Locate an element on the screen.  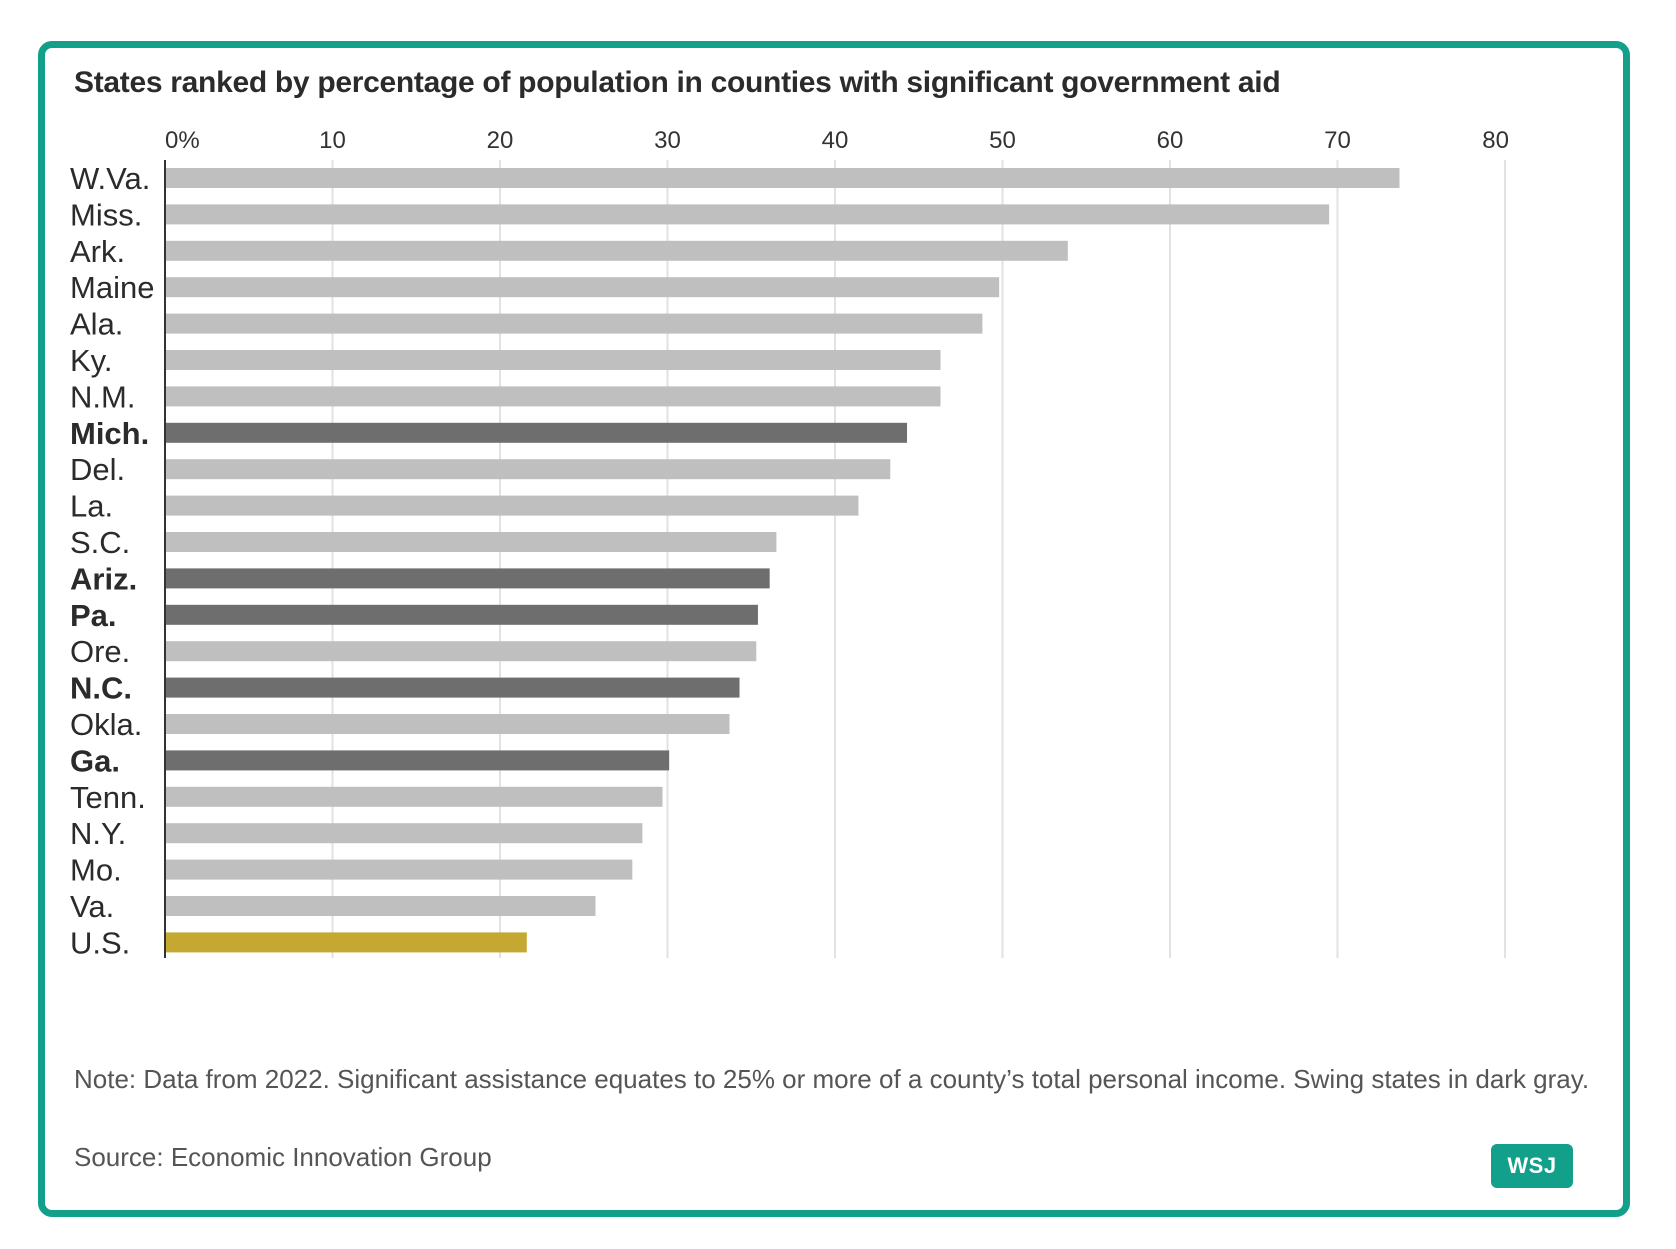
bar-miss is located at coordinates (747, 214).